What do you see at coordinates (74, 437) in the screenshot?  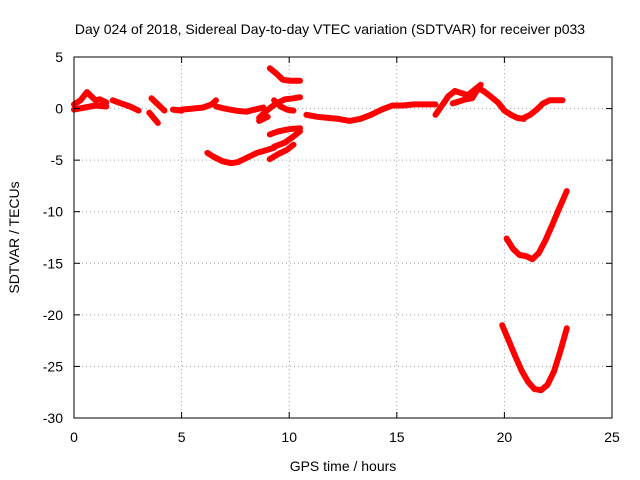 I see `x-tick-label: 0` at bounding box center [74, 437].